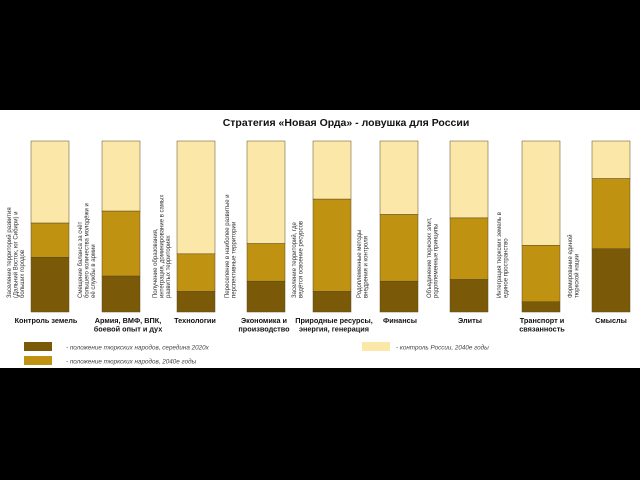  I want to click on annotation-line: внедрения и контроля, so click(367, 267).